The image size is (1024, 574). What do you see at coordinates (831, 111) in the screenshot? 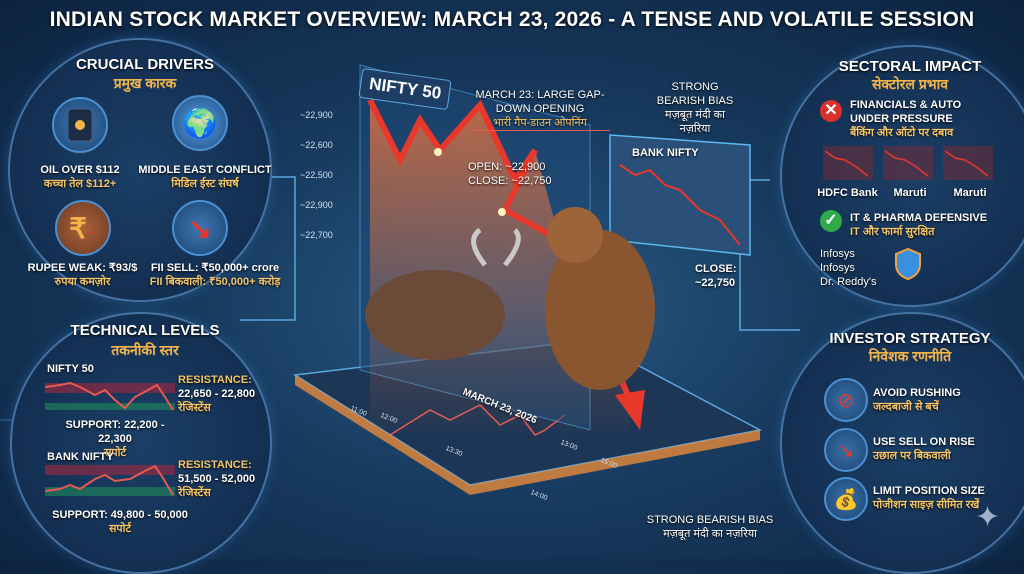
I see `x-circle-icon: ✕` at bounding box center [831, 111].